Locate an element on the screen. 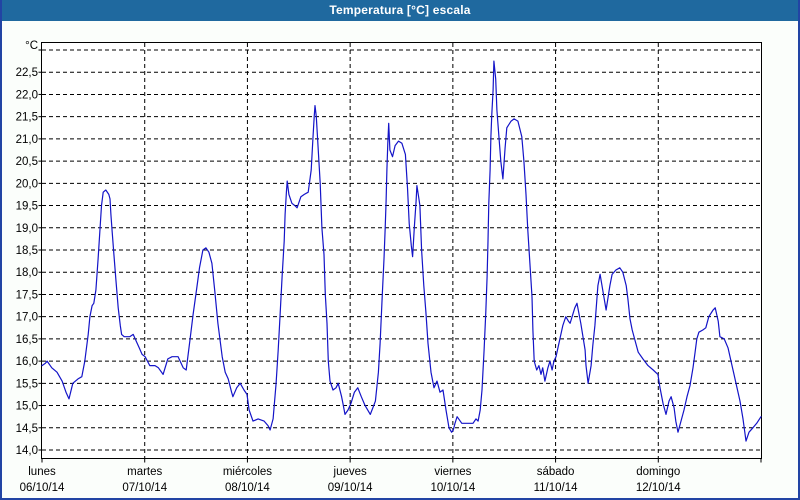 The height and width of the screenshot is (500, 800). x-axis-day-label: lunes is located at coordinates (42, 472).